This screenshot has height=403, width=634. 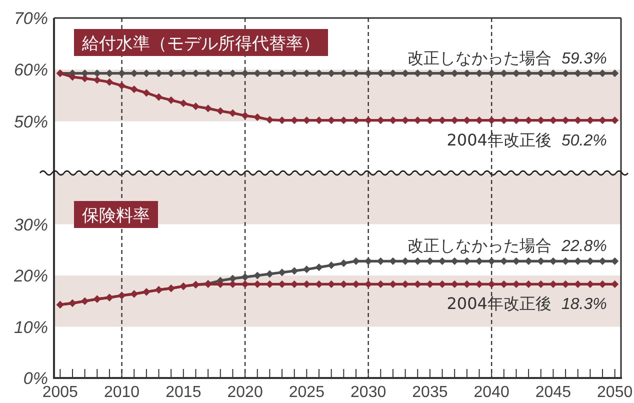 I want to click on y-tick-label: 70%, so click(x=31, y=18).